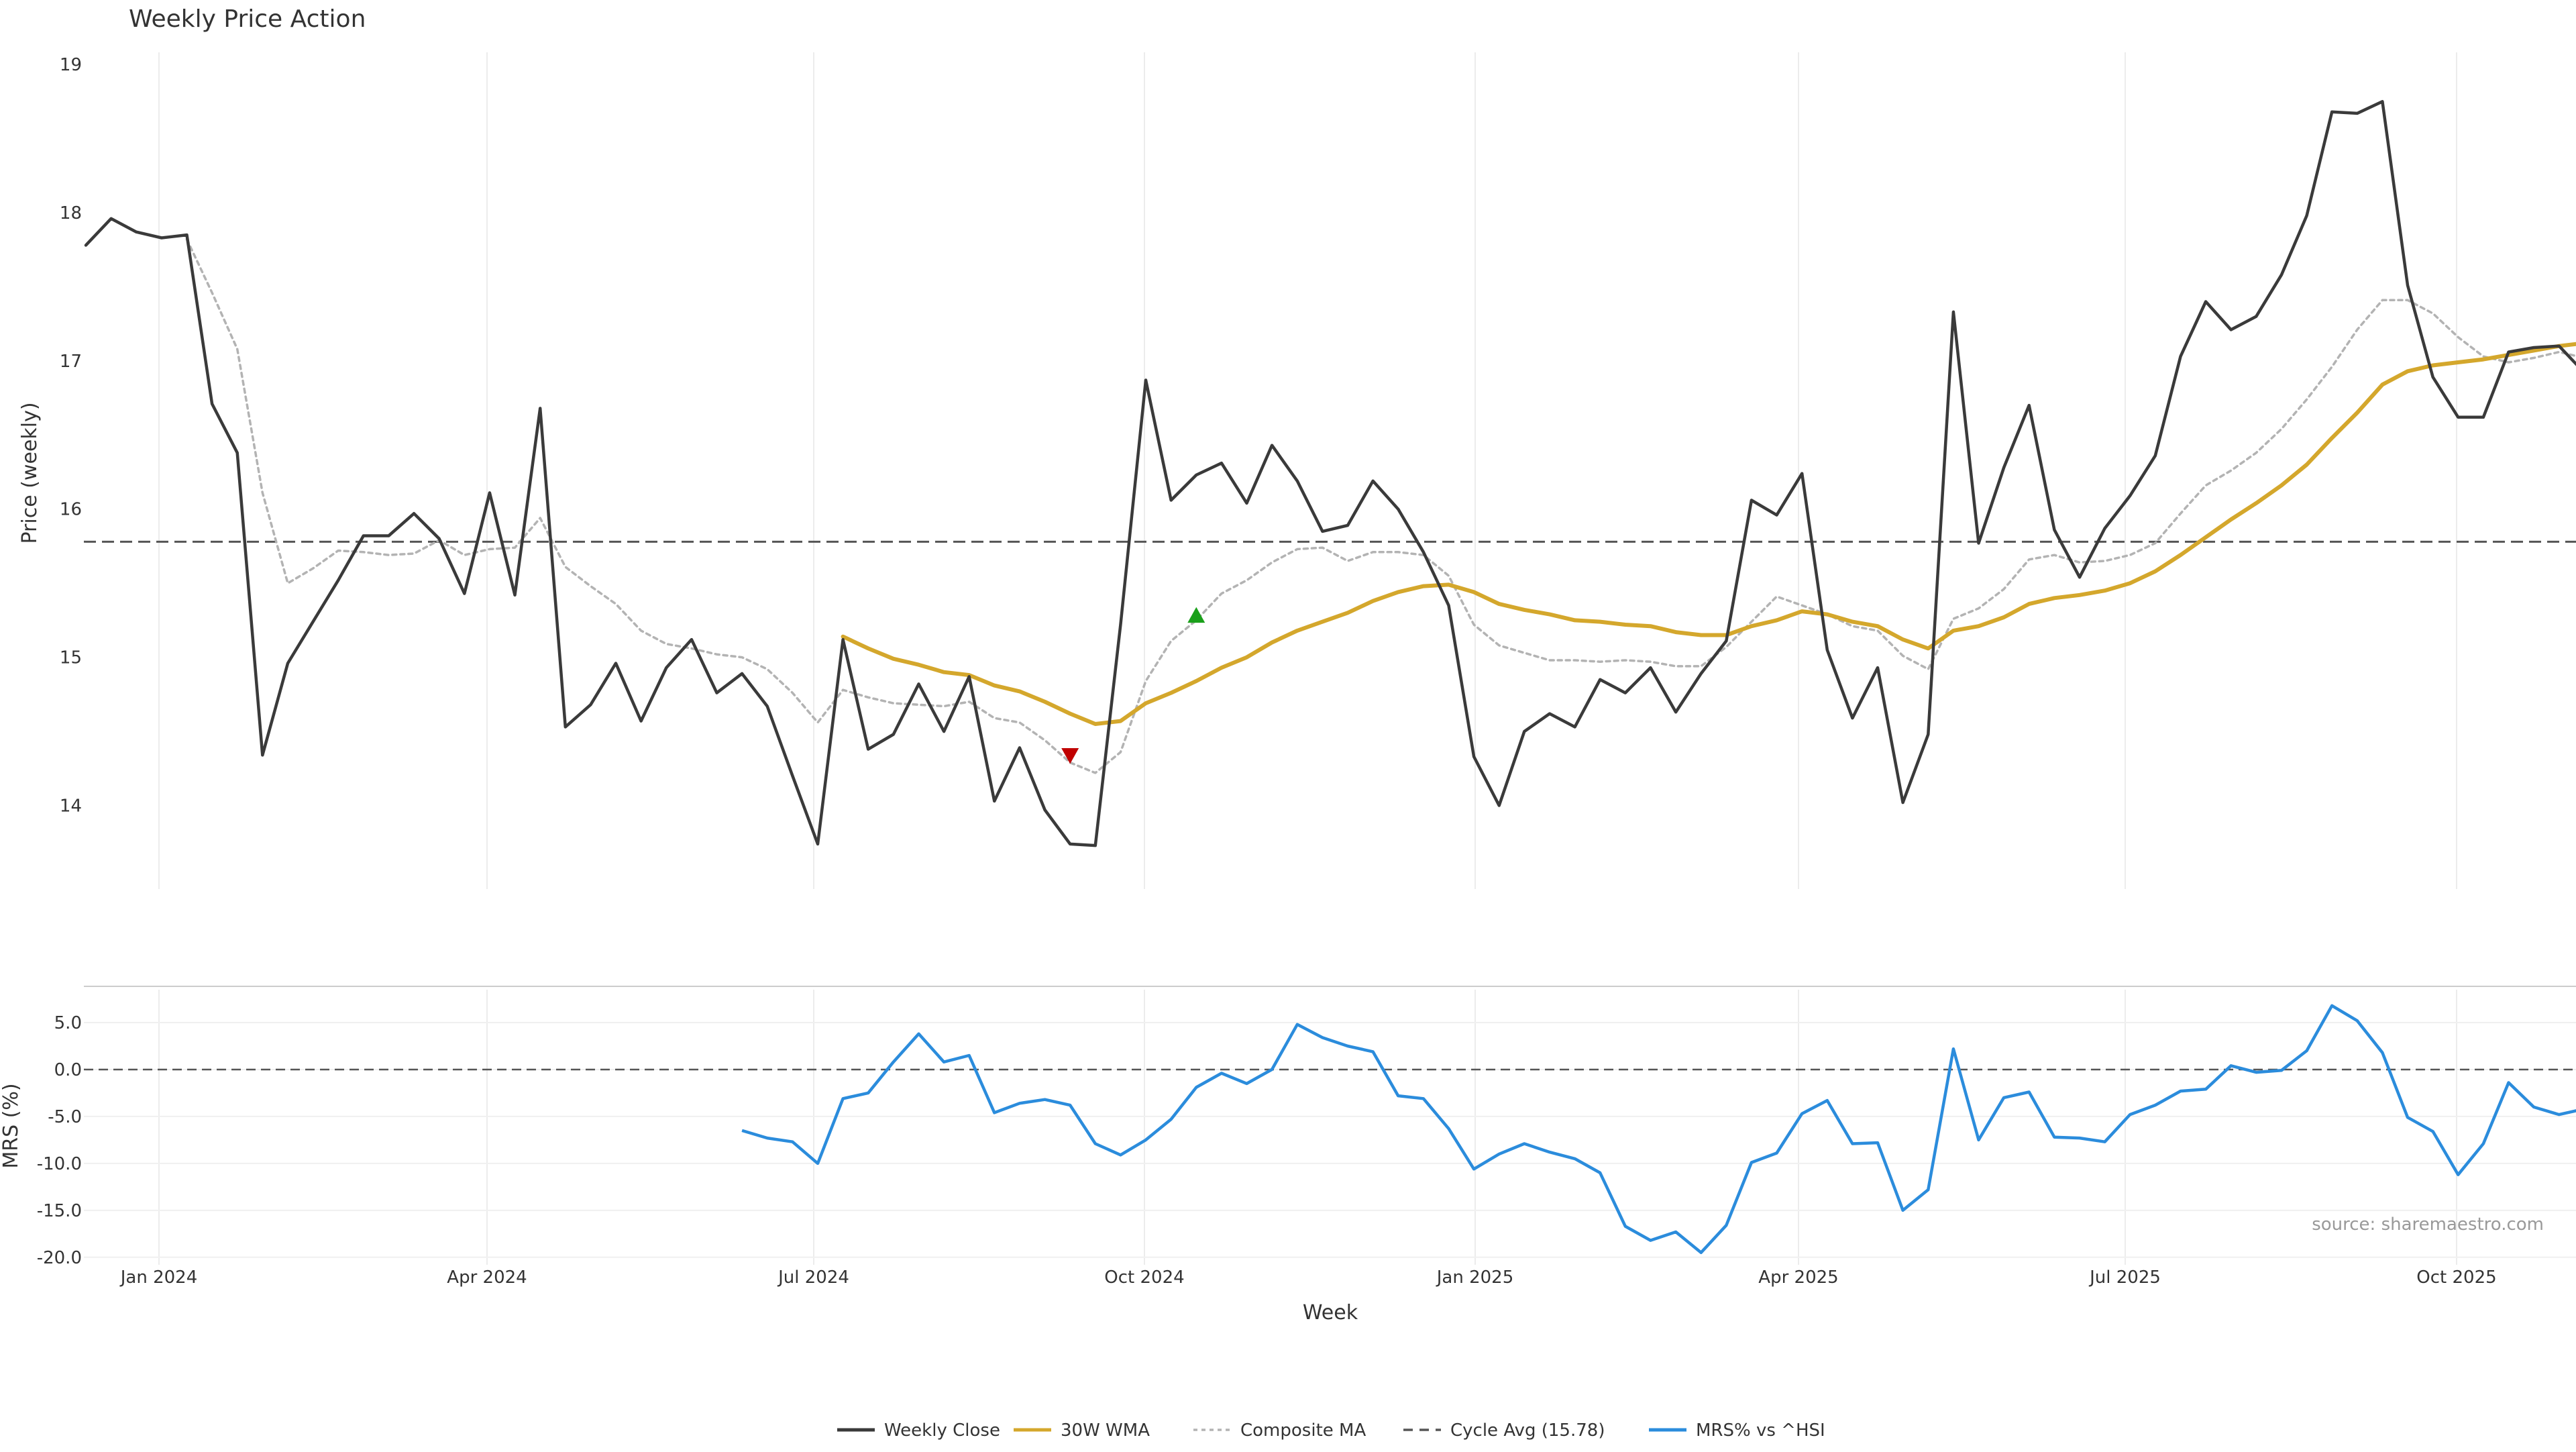  Describe the element at coordinates (1330, 1313) in the screenshot. I see `x-axis-label: Week` at that location.